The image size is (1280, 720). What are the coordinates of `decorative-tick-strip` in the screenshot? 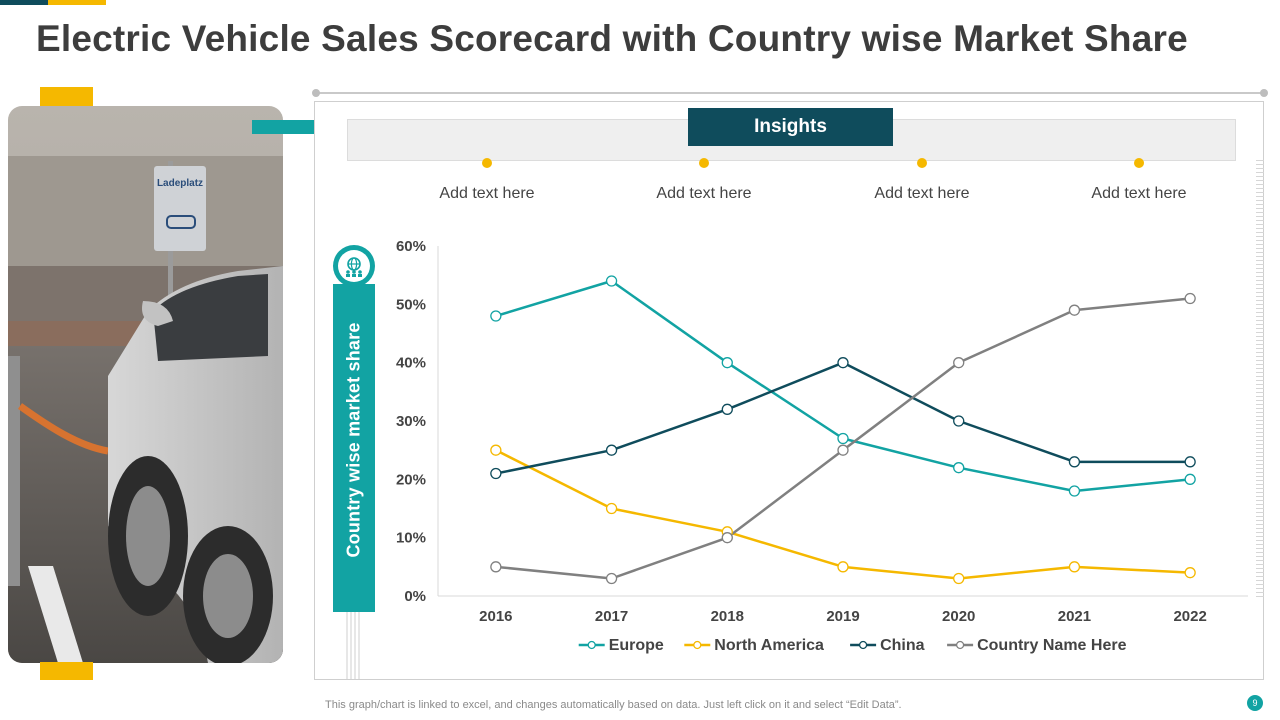 It's located at (1260, 380).